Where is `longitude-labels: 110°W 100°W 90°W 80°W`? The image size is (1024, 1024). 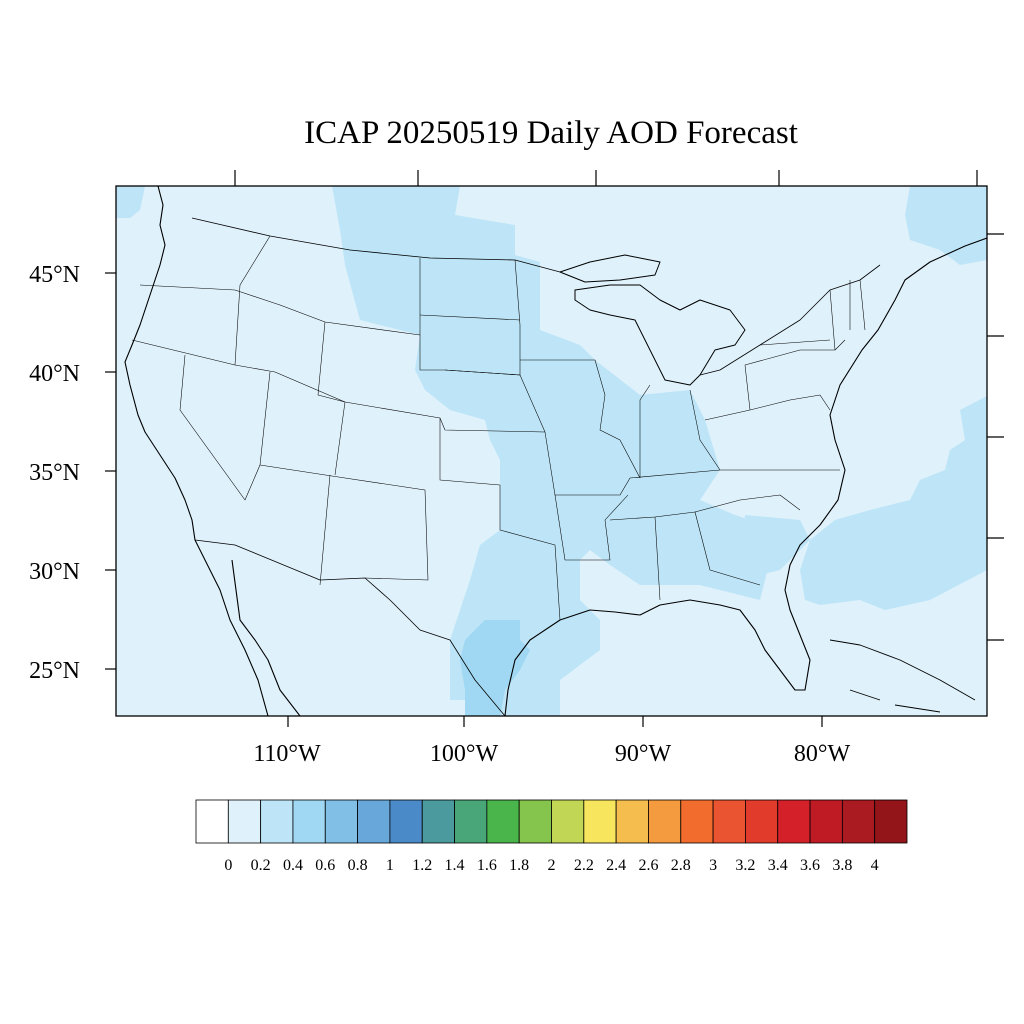
longitude-labels: 110°W 100°W 90°W 80°W is located at coordinates (551, 754).